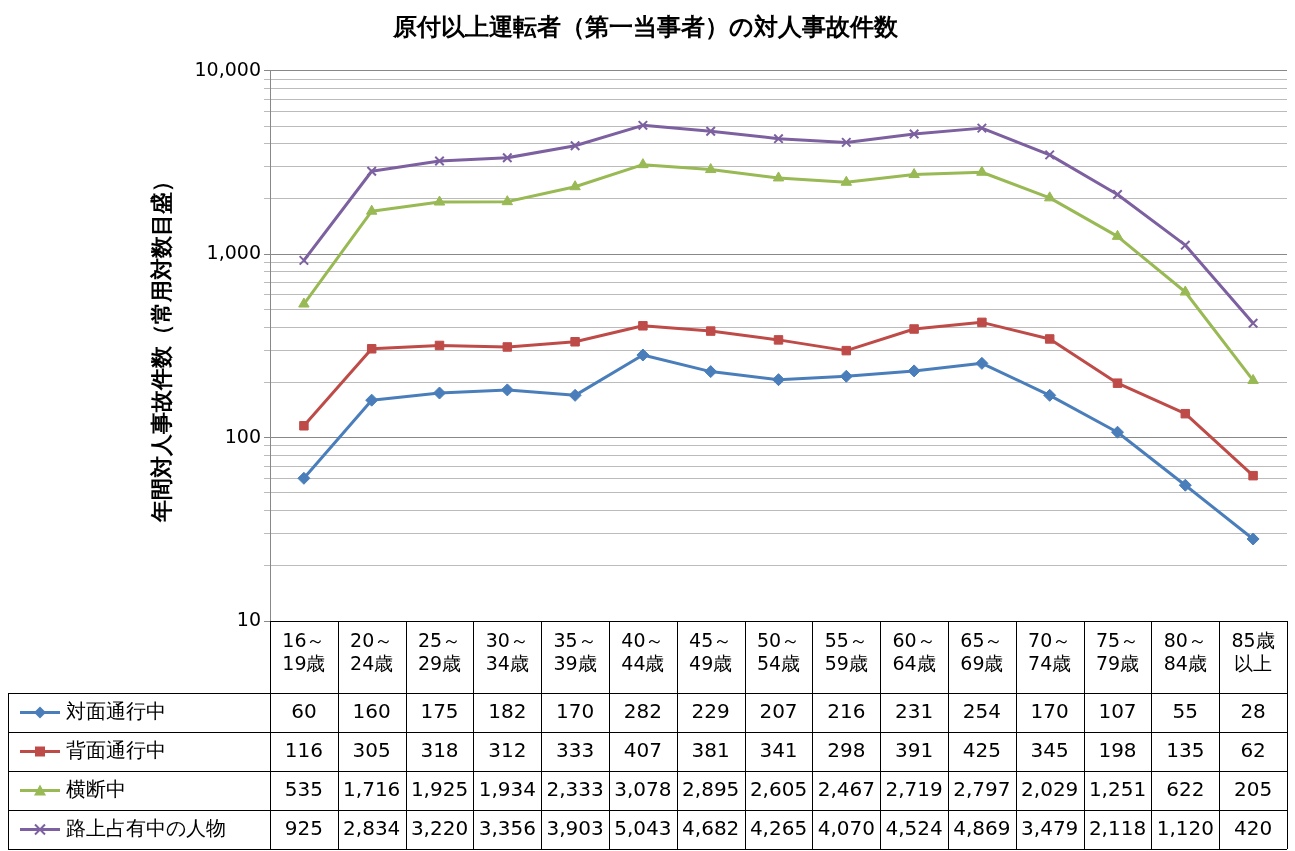 The image size is (1295, 851). What do you see at coordinates (846, 652) in the screenshot?
I see `x-tick-label: 55～59歳` at bounding box center [846, 652].